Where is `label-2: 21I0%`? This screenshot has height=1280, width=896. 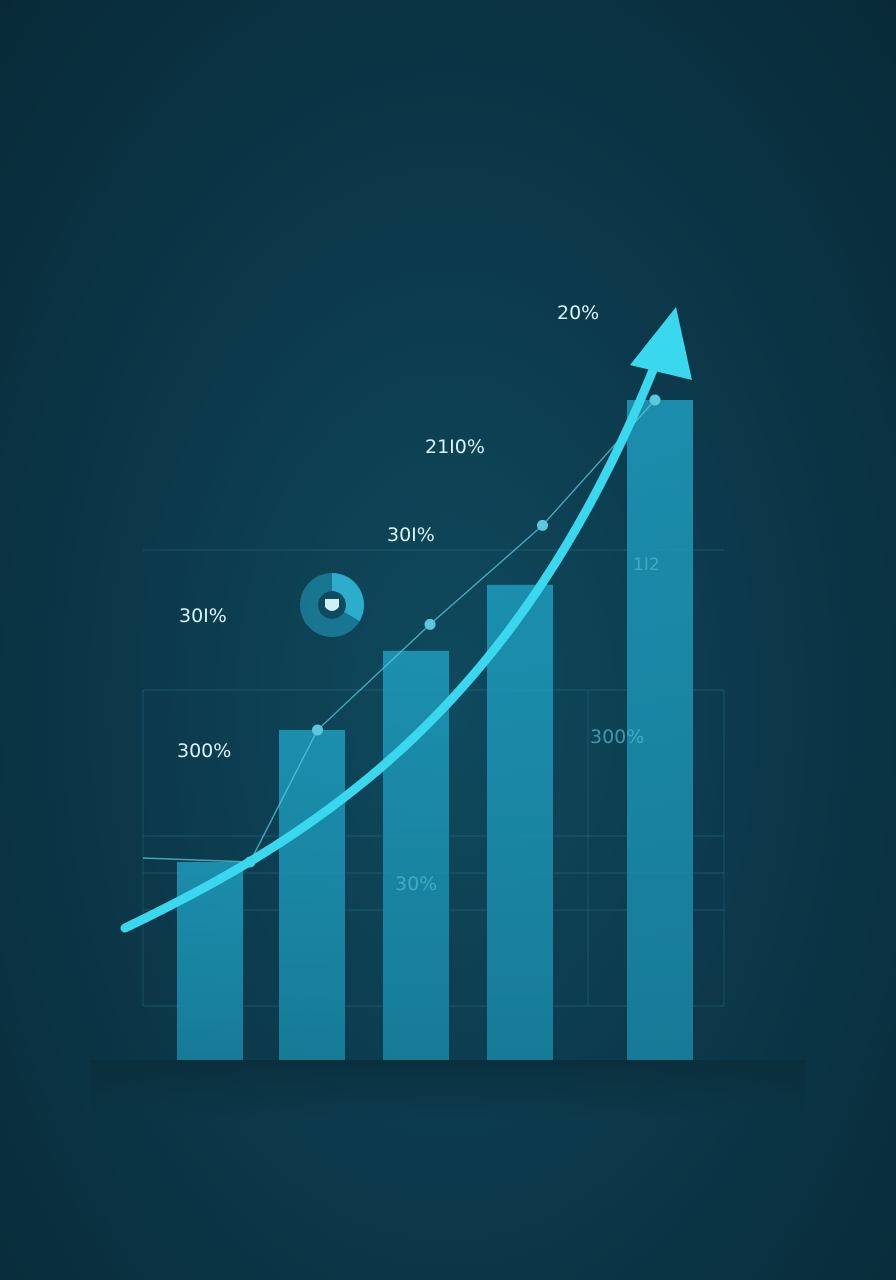
label-2: 21I0% is located at coordinates (455, 447).